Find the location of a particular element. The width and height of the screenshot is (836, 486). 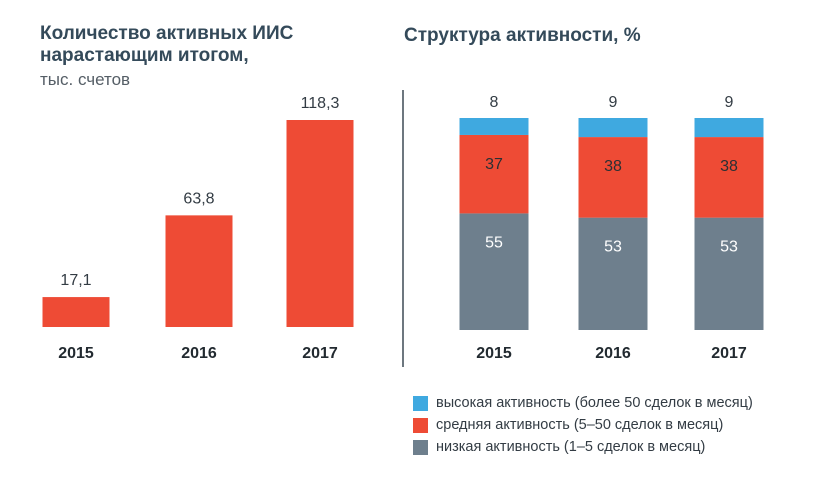

stack-high-2017 is located at coordinates (729, 128).